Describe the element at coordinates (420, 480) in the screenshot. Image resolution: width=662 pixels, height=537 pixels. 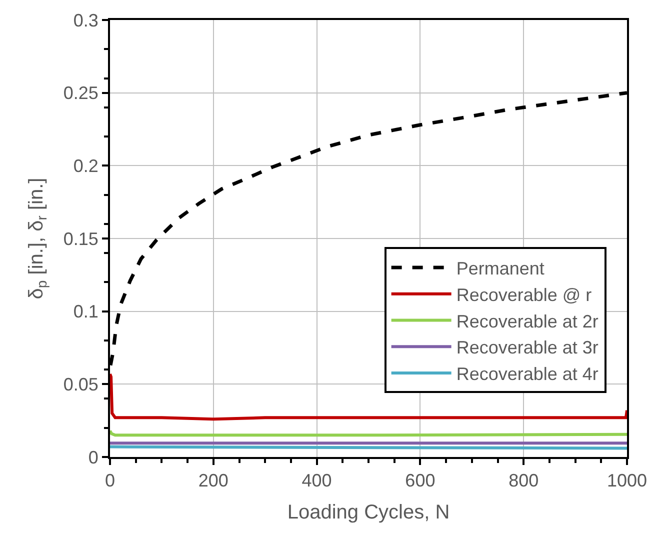
I see `x-tick-label: 600` at that location.